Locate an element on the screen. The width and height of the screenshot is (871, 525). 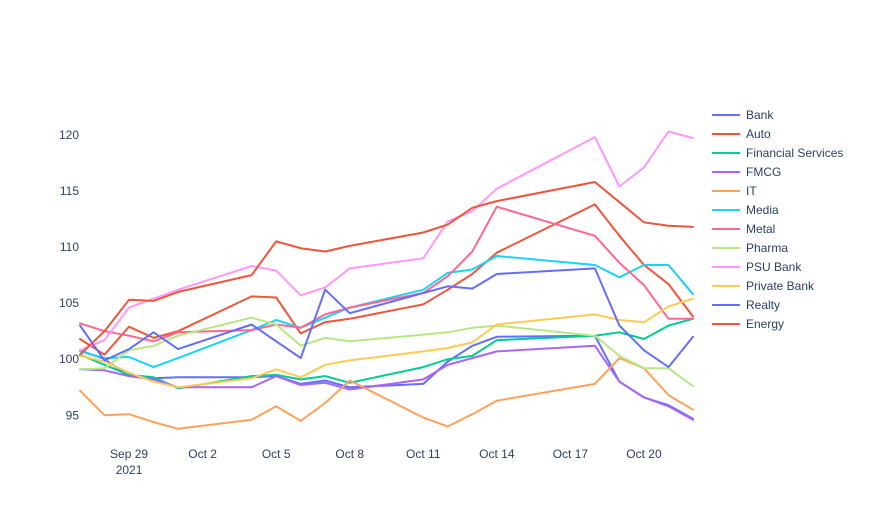
y-axis: 95 100 105 110 115 120 is located at coordinates (69, 275).